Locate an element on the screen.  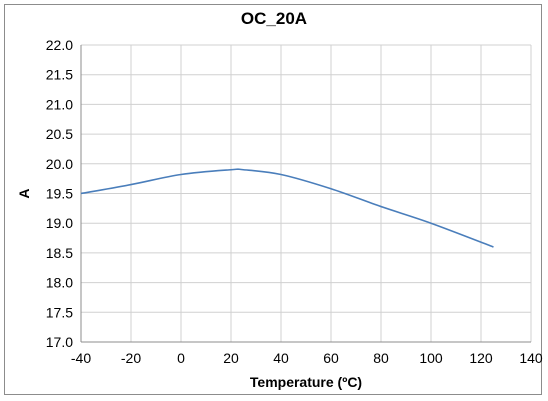
y-tick-label: 21.0 is located at coordinates (59, 104).